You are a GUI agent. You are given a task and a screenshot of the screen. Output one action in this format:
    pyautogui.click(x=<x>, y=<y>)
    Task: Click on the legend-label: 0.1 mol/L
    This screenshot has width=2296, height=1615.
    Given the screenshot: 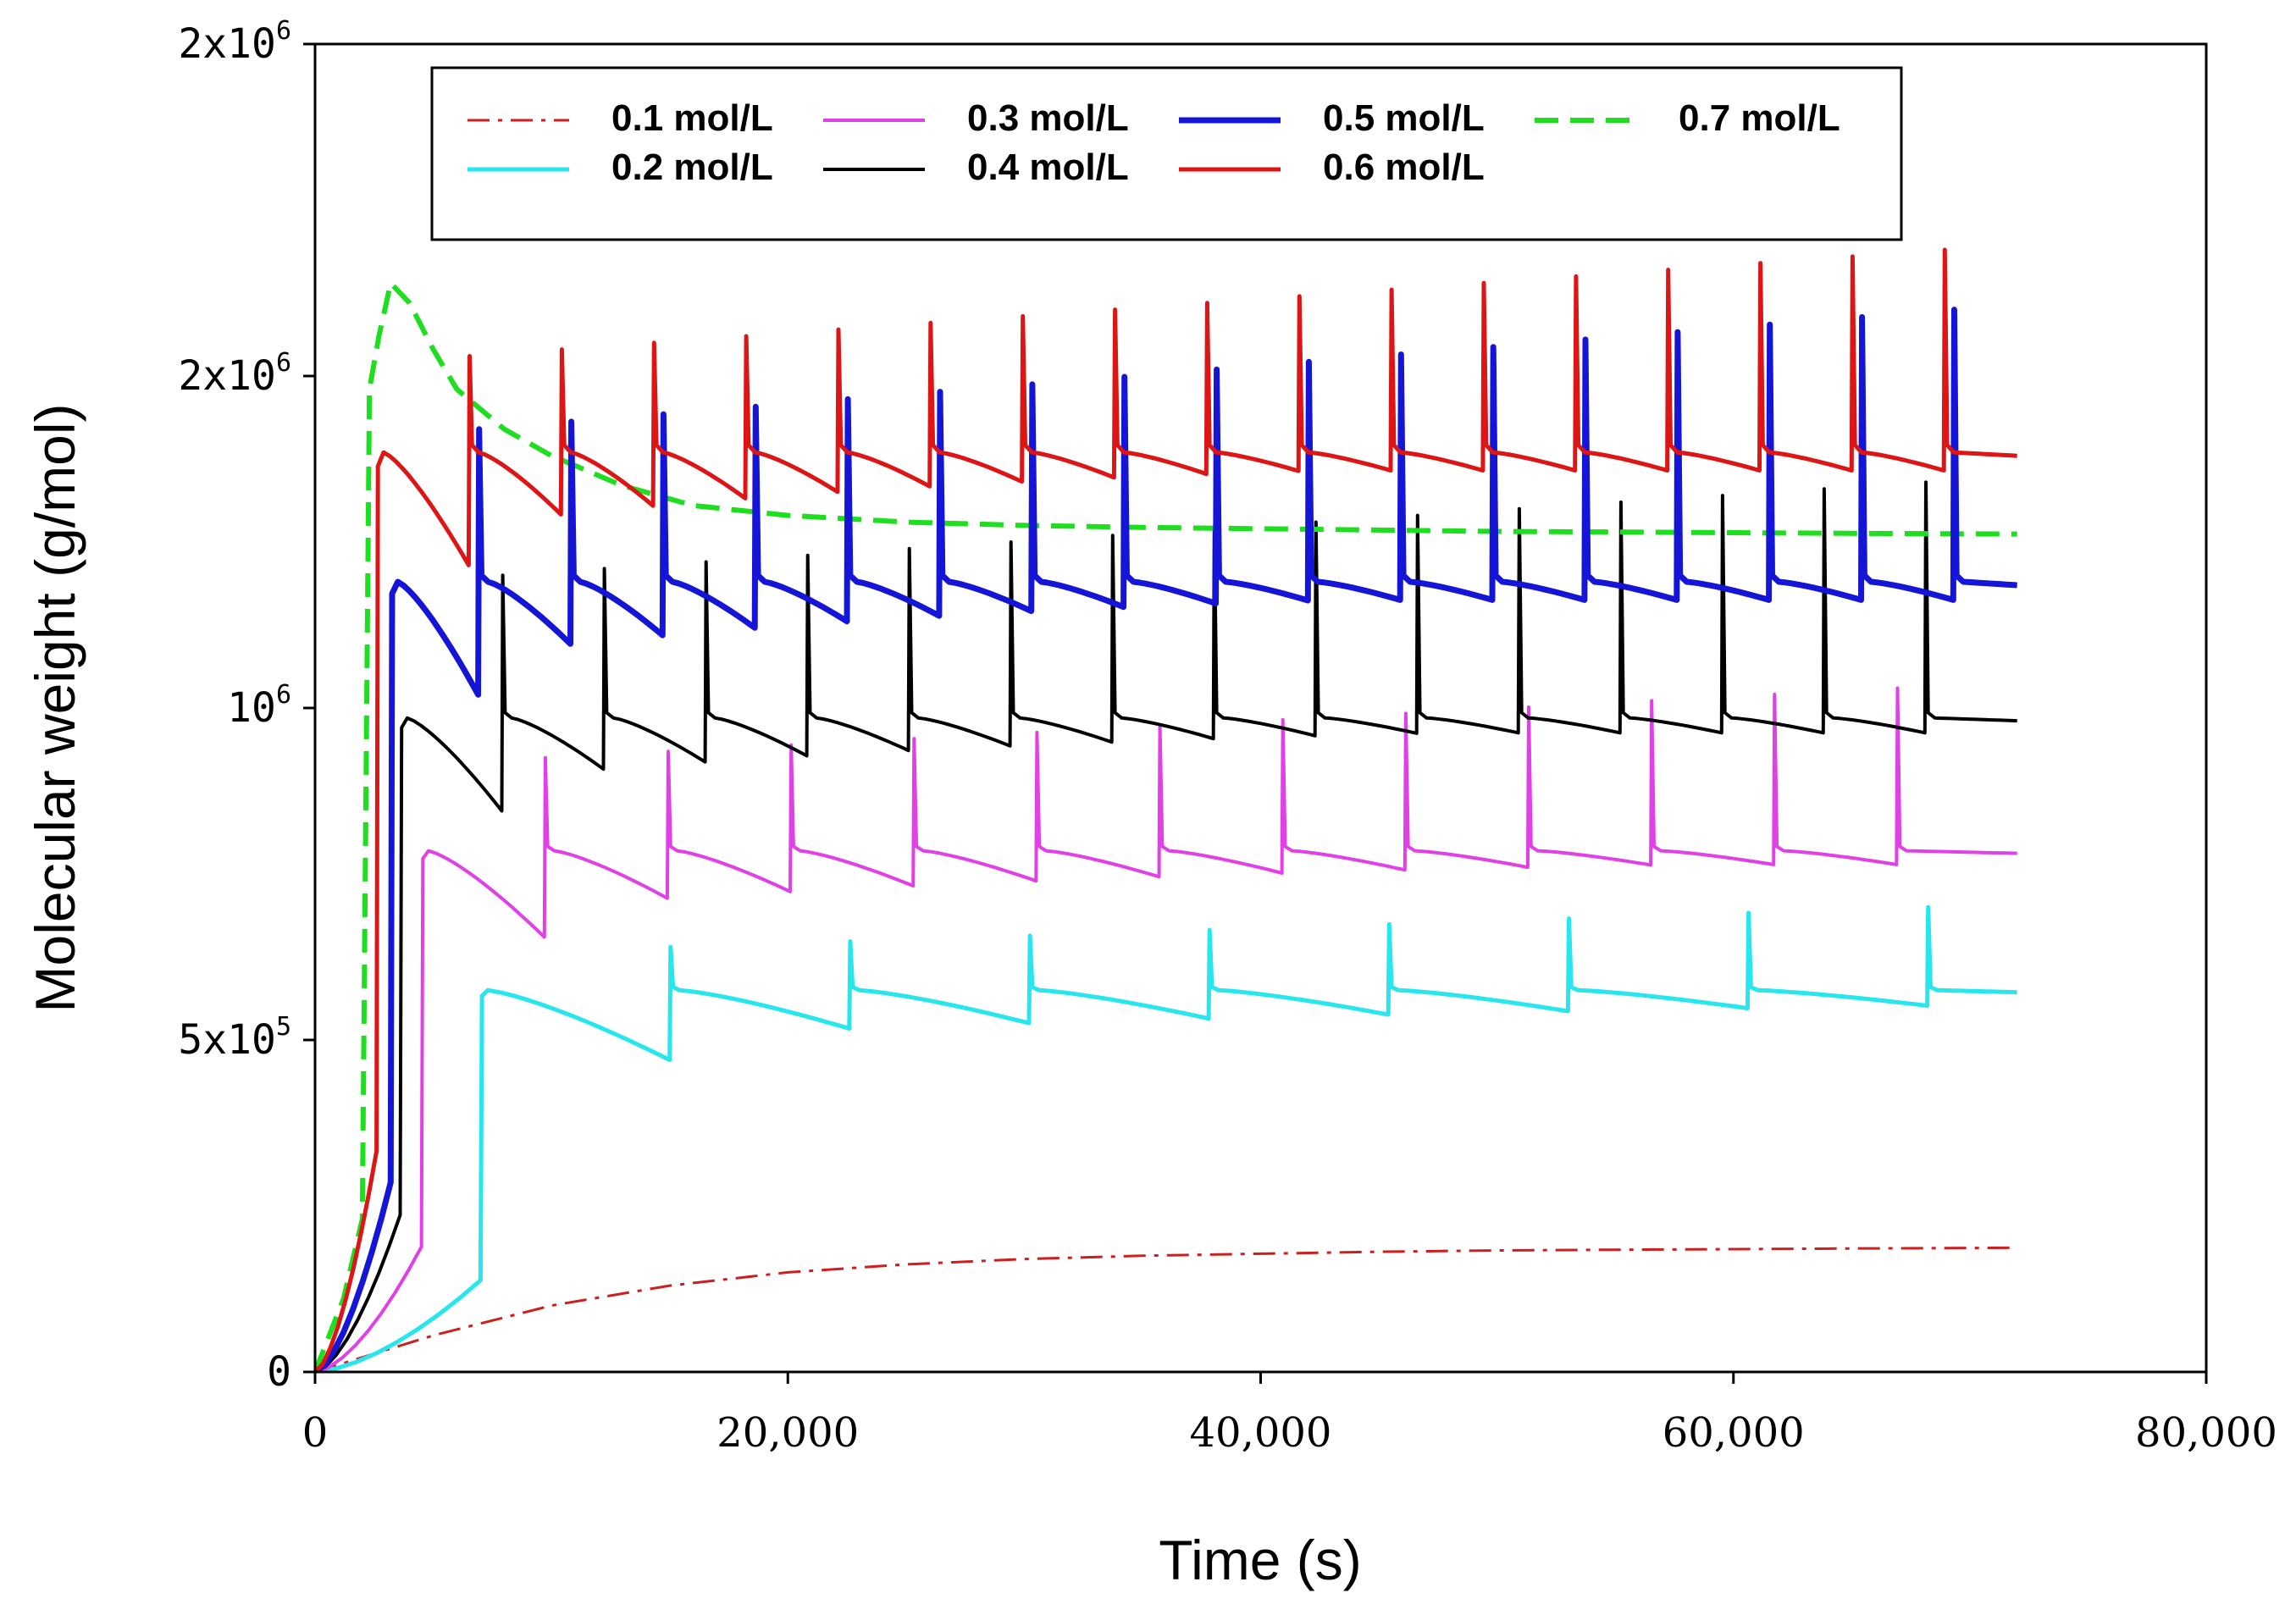 What is the action you would take?
    pyautogui.click(x=692, y=118)
    